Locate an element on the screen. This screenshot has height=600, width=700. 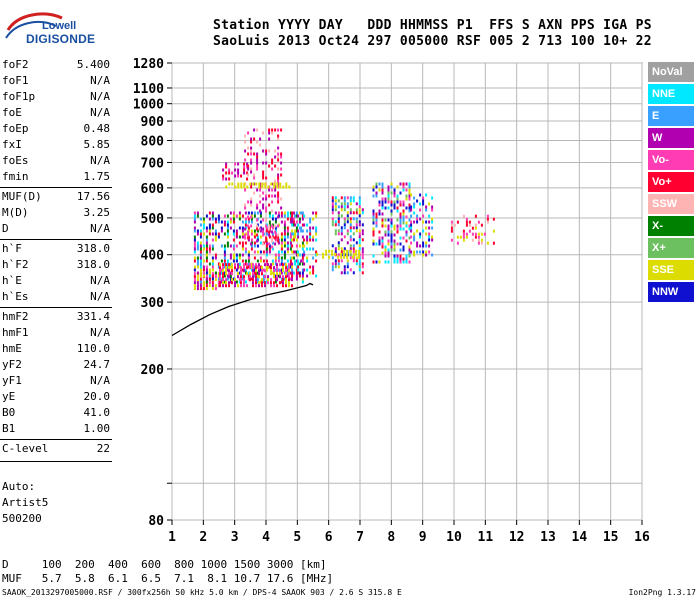
param-row: hmF1 N/A is located at coordinates (56, 334).